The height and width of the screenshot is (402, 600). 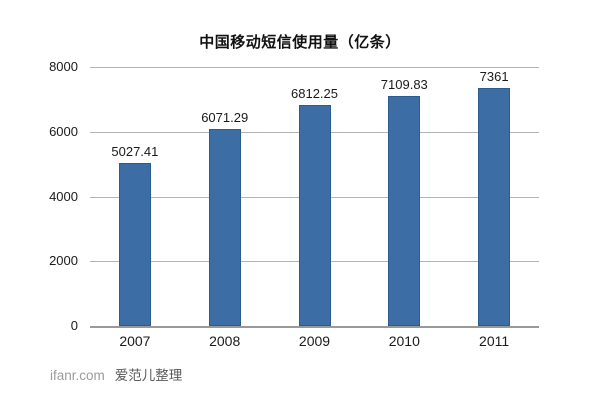 I want to click on footer: ifanr.com 爱范儿整理, so click(x=116, y=374).